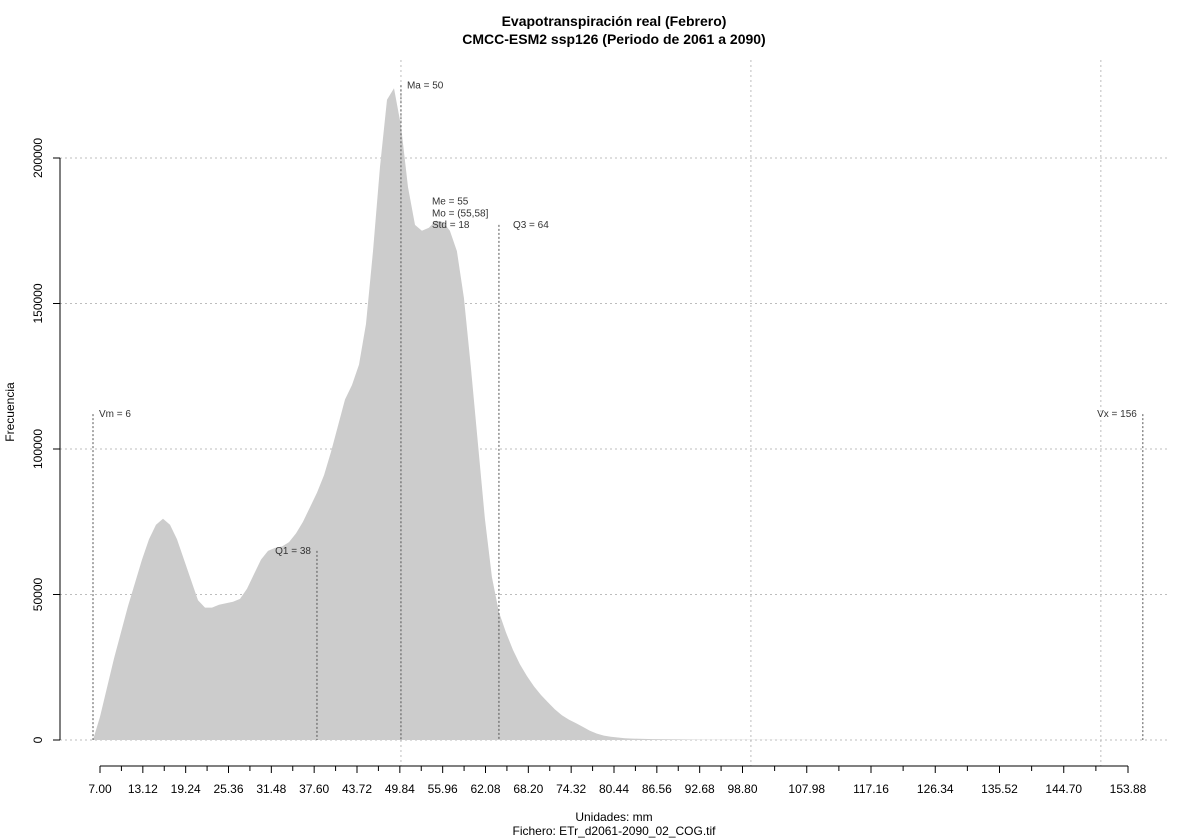 This screenshot has width=1200, height=840. I want to click on annotation-label: Vx = 156, so click(1117, 414).